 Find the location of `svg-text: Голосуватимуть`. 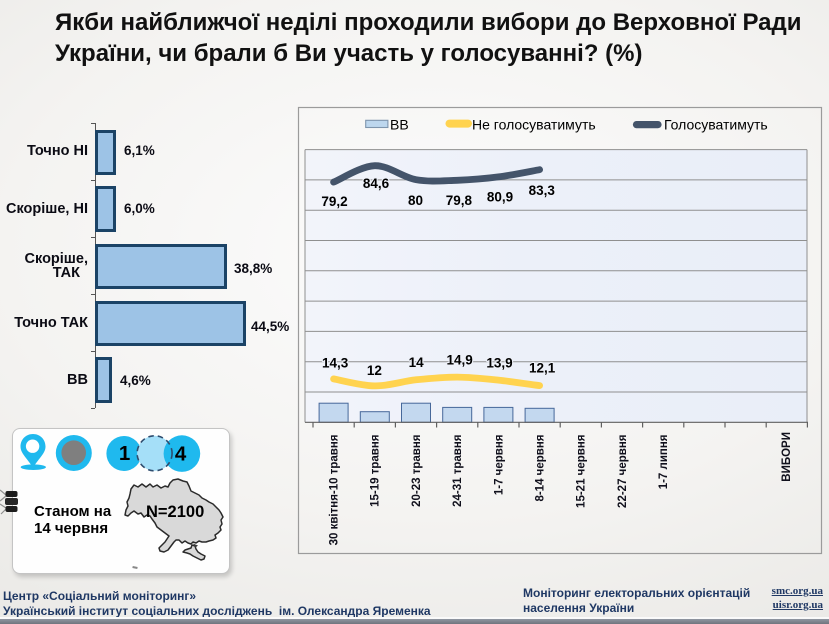

svg-text: Голосуватимуть is located at coordinates (716, 125).